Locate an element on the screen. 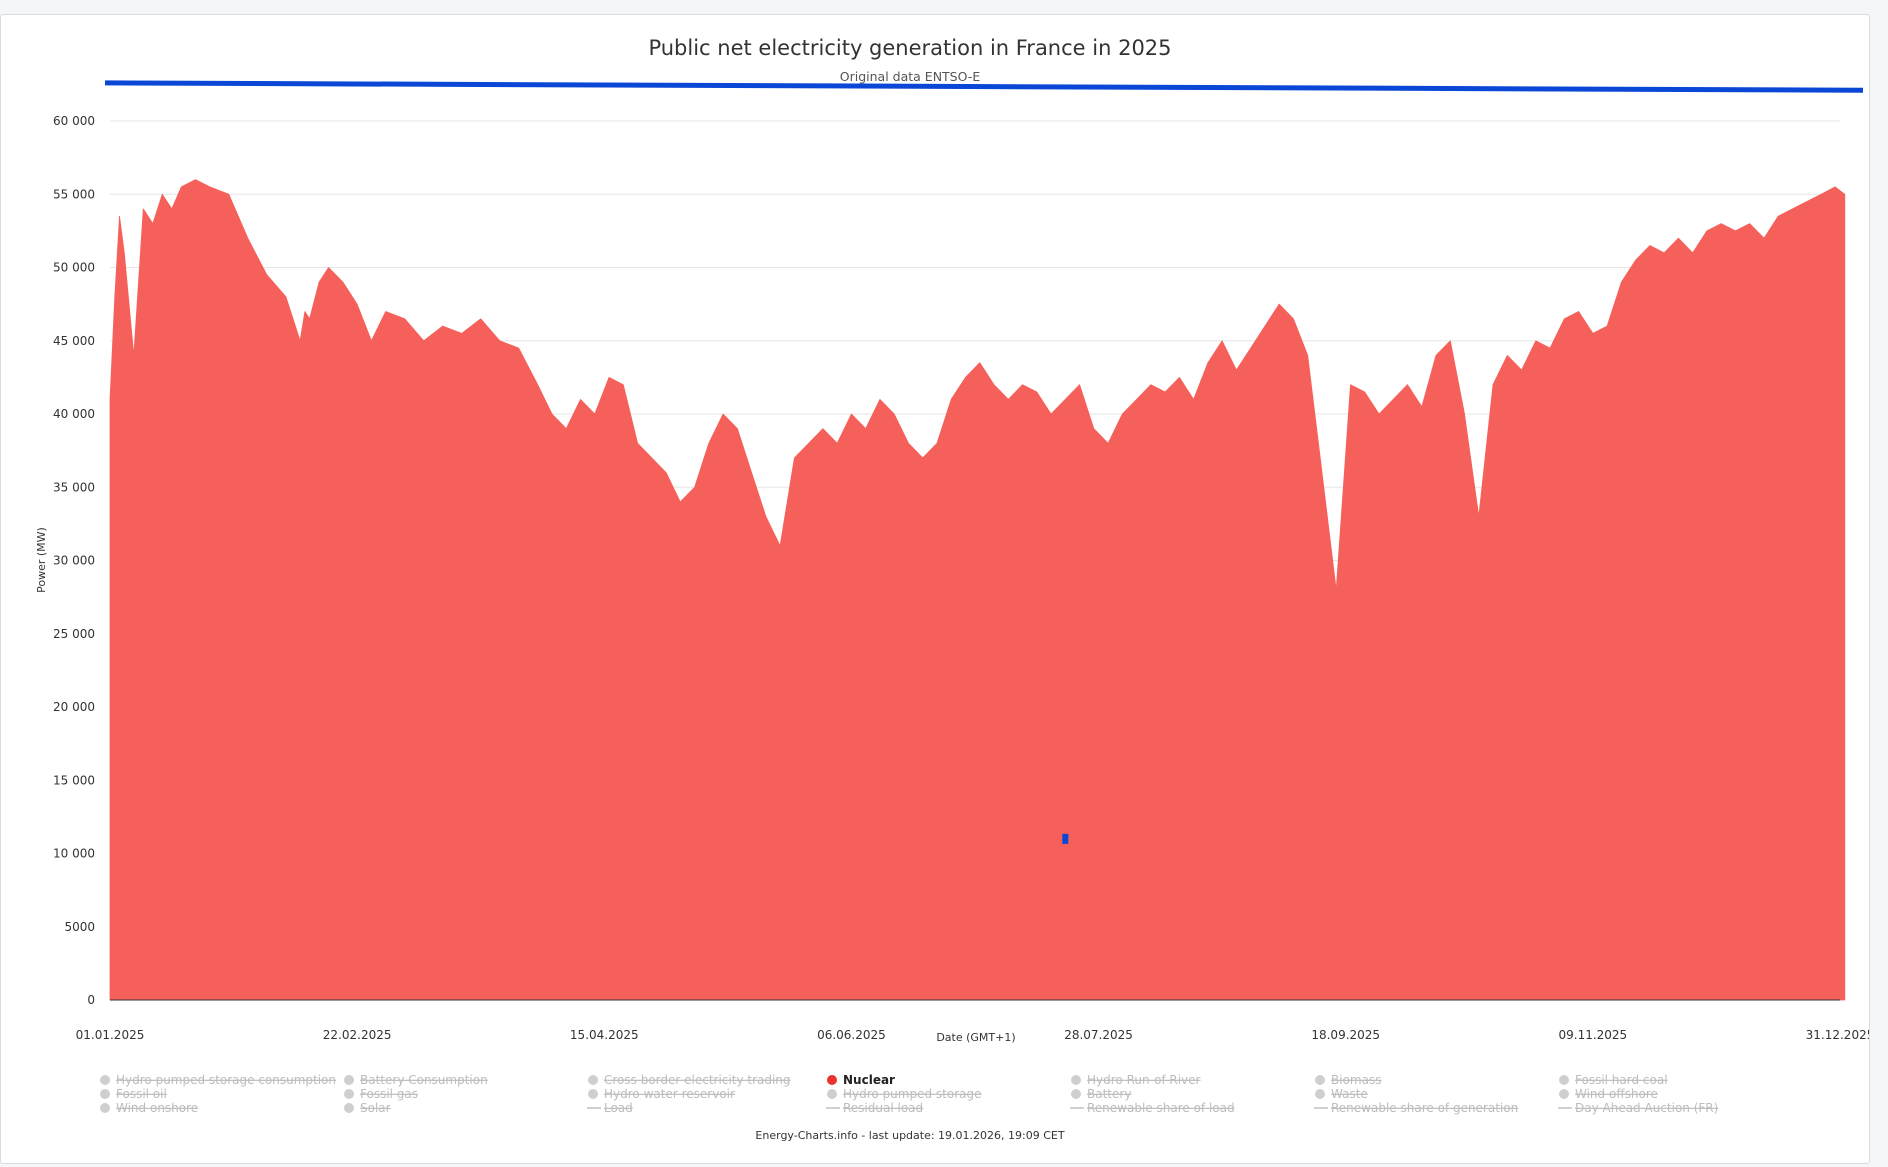 This screenshot has height=1167, width=1888. legend-label: Battery Consumption is located at coordinates (424, 1080).